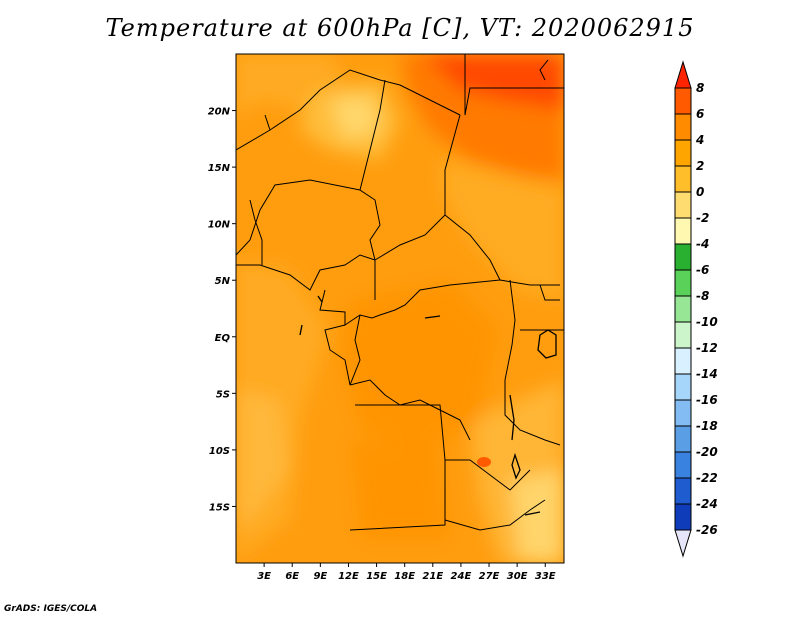  Describe the element at coordinates (707, 426) in the screenshot. I see `colorbar-label: -18` at that location.